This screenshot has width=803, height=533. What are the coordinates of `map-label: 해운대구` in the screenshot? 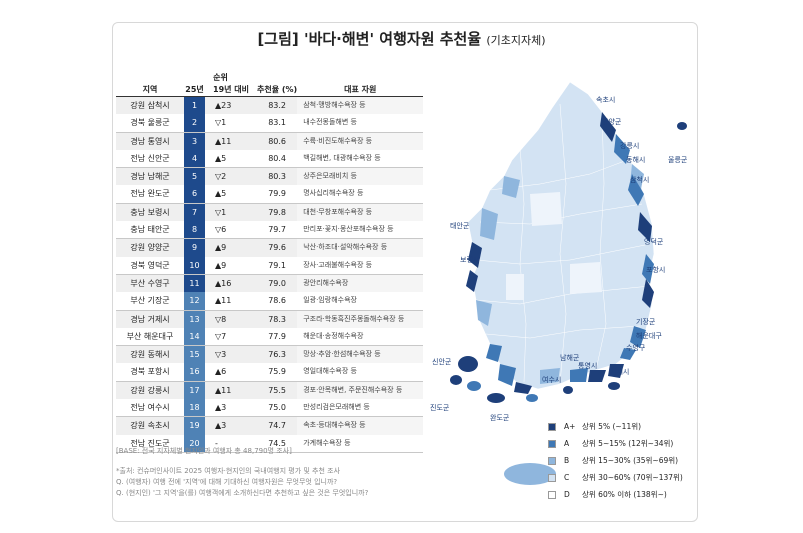 It's located at (649, 335).